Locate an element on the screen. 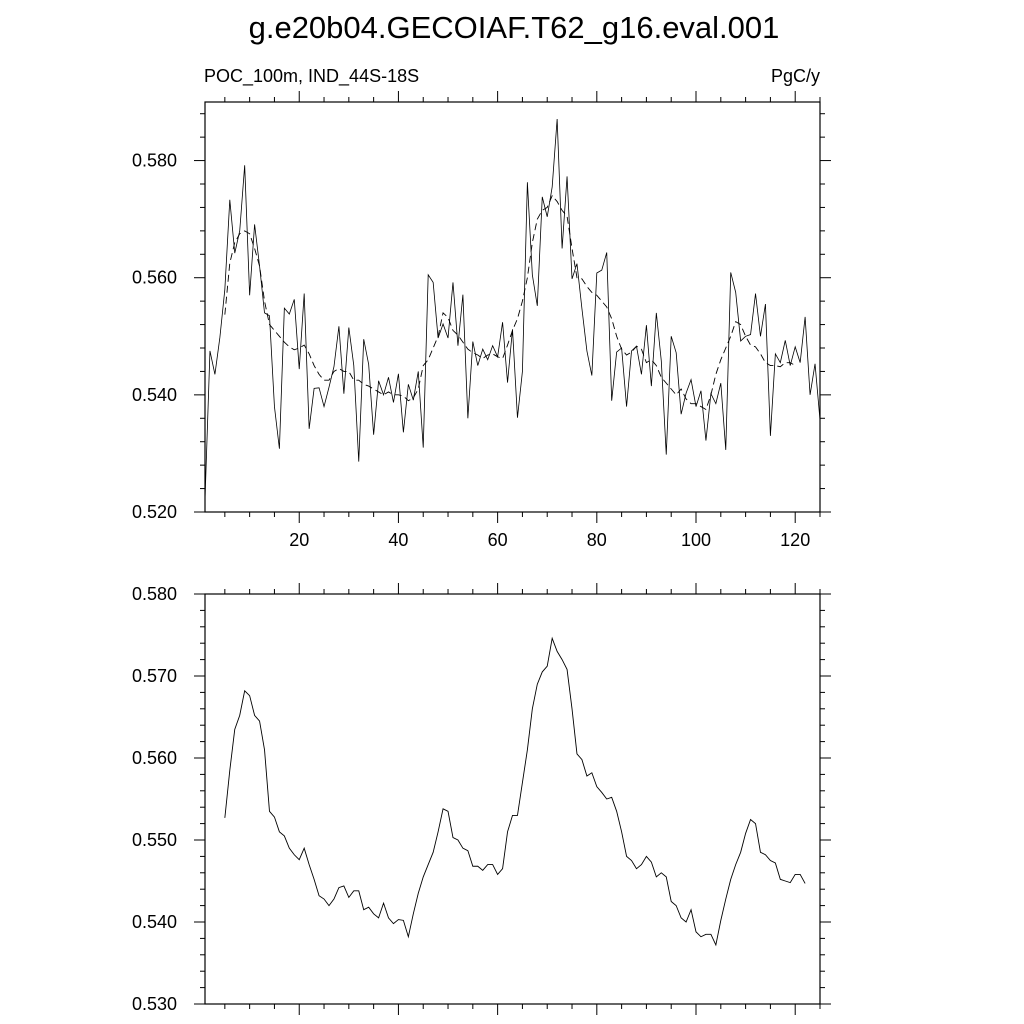 The width and height of the screenshot is (1024, 1024). bottom-y-tick-label: 0.530 is located at coordinates (154, 1004).